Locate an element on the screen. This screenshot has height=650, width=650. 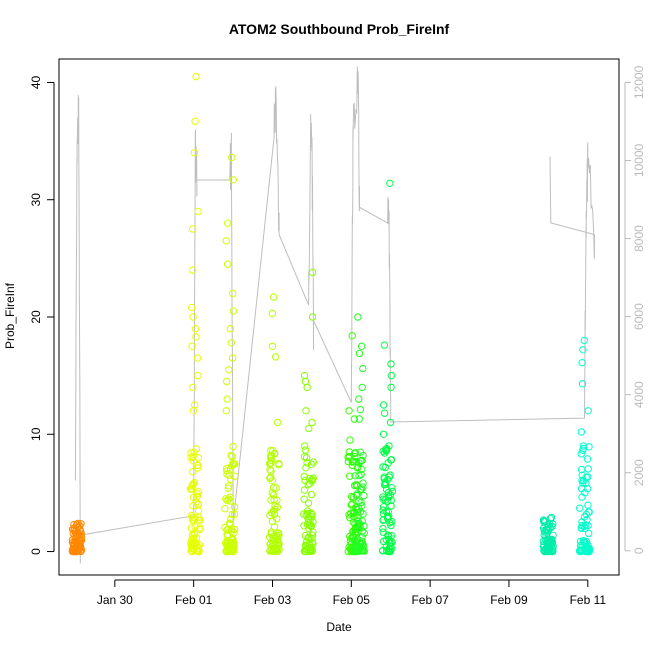
x-tick-label: Feb 09 is located at coordinates (509, 600).